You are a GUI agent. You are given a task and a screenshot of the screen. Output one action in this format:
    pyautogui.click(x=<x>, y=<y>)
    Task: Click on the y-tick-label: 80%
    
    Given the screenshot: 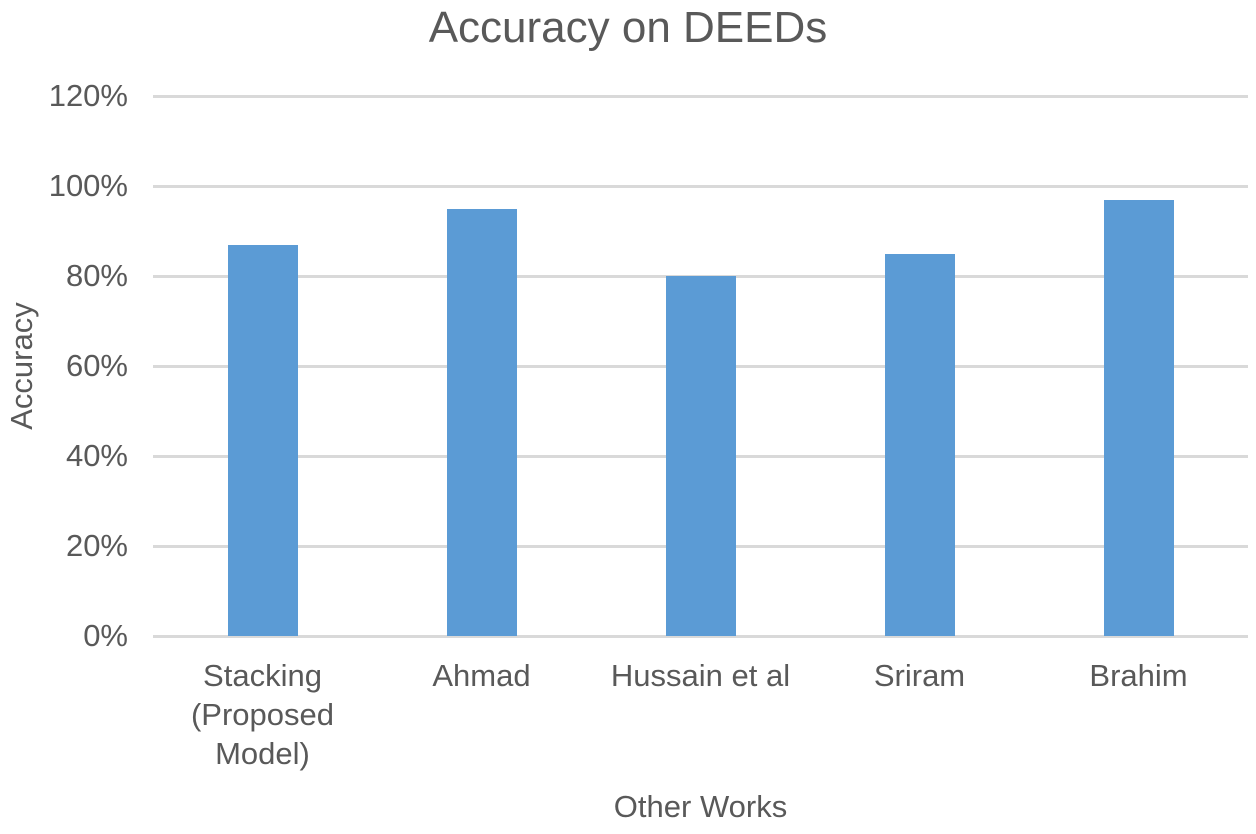 What is the action you would take?
    pyautogui.click(x=96, y=275)
    